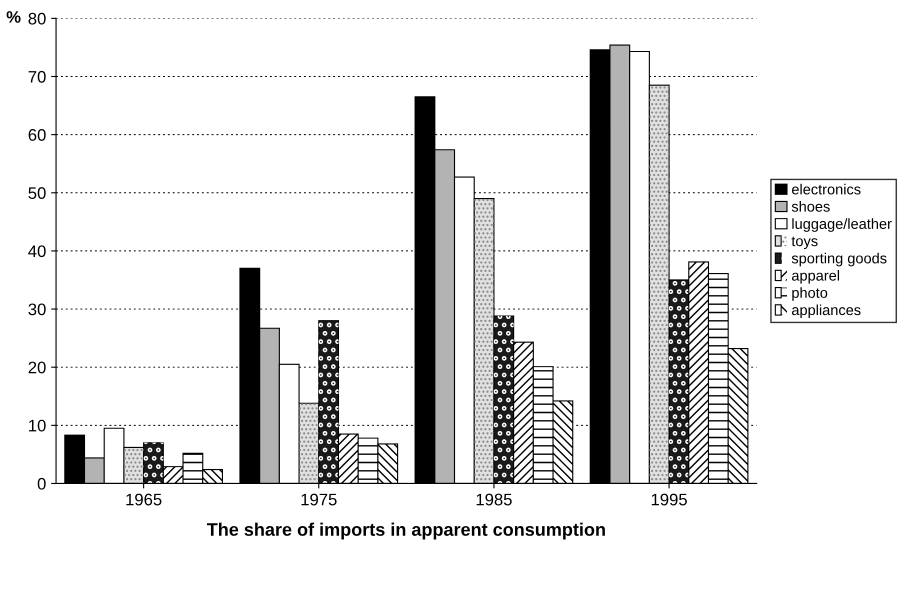  I want to click on legend-label: shoes, so click(811, 206).